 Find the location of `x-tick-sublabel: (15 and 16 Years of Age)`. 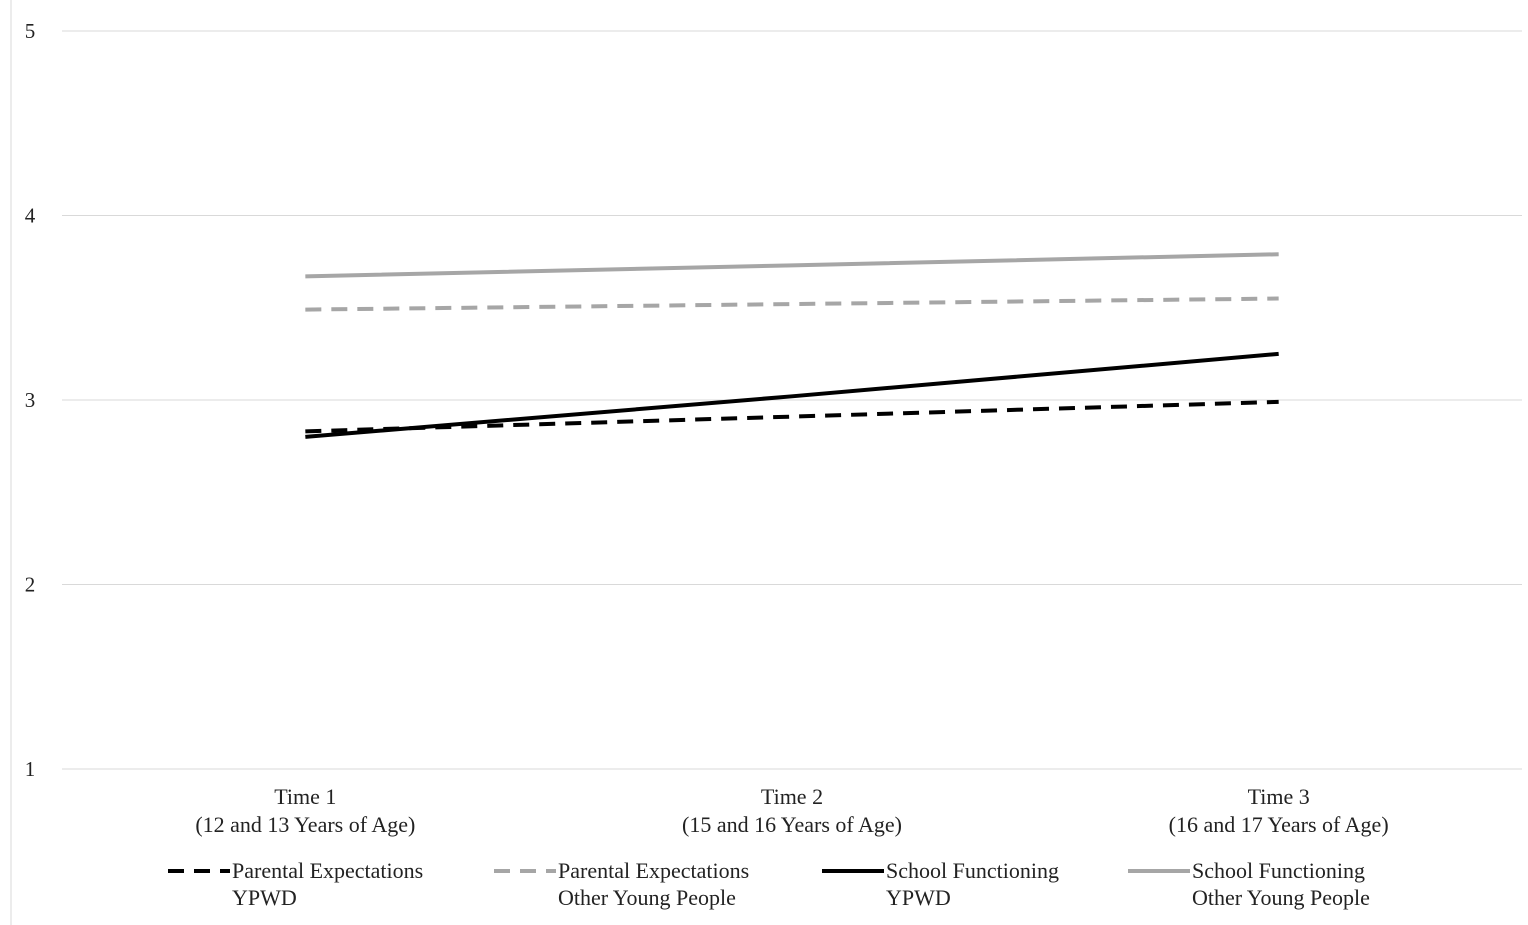

x-tick-sublabel: (15 and 16 Years of Age) is located at coordinates (792, 824).